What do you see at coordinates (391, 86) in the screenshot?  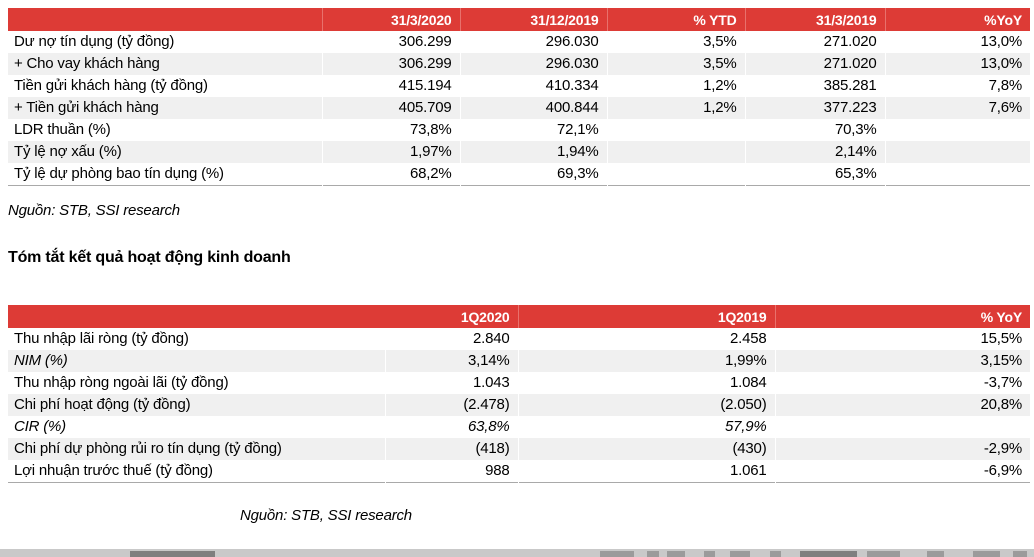 I see `cell-value: 415.194` at bounding box center [391, 86].